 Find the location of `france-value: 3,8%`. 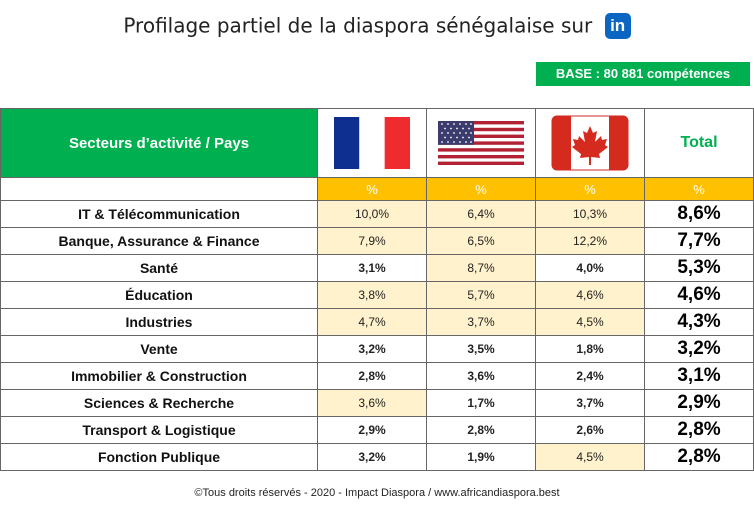

france-value: 3,8% is located at coordinates (372, 295).